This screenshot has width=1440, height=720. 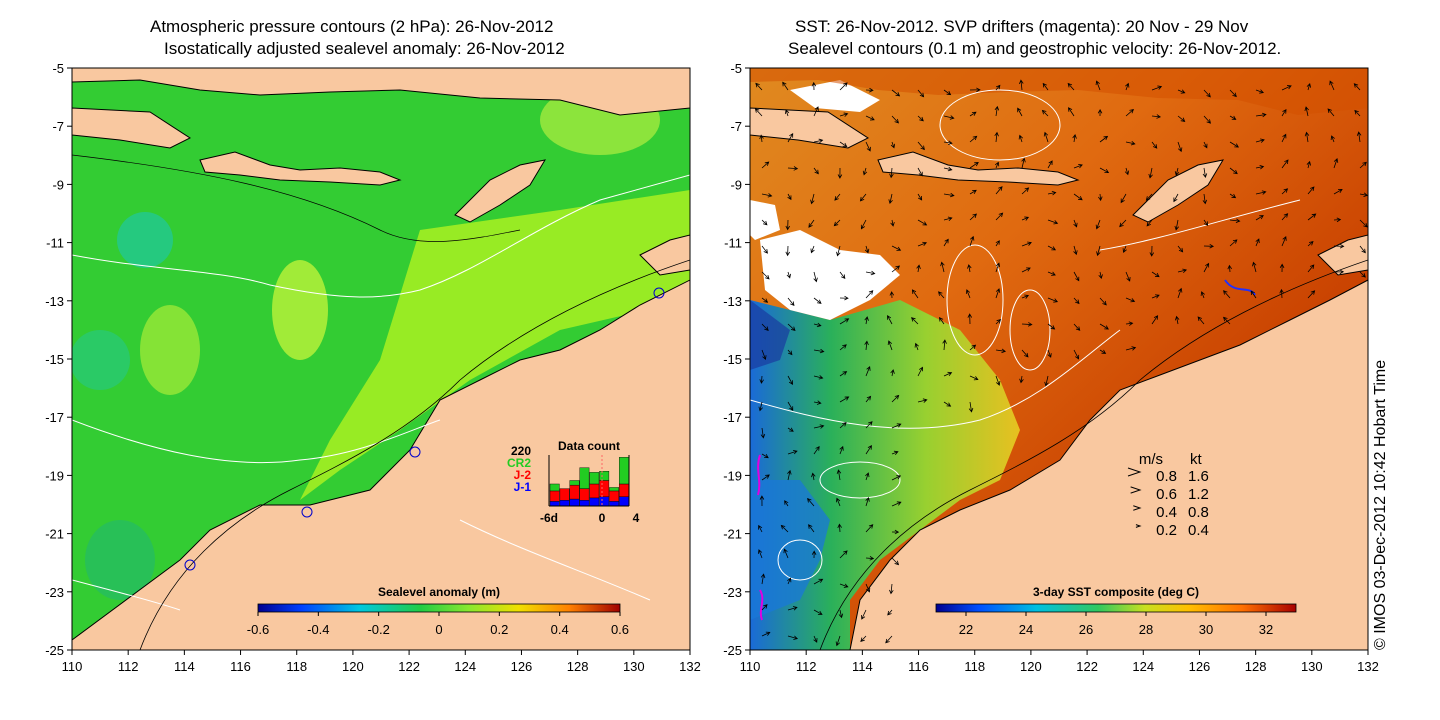 What do you see at coordinates (439, 608) in the screenshot?
I see `sla-colorbar` at bounding box center [439, 608].